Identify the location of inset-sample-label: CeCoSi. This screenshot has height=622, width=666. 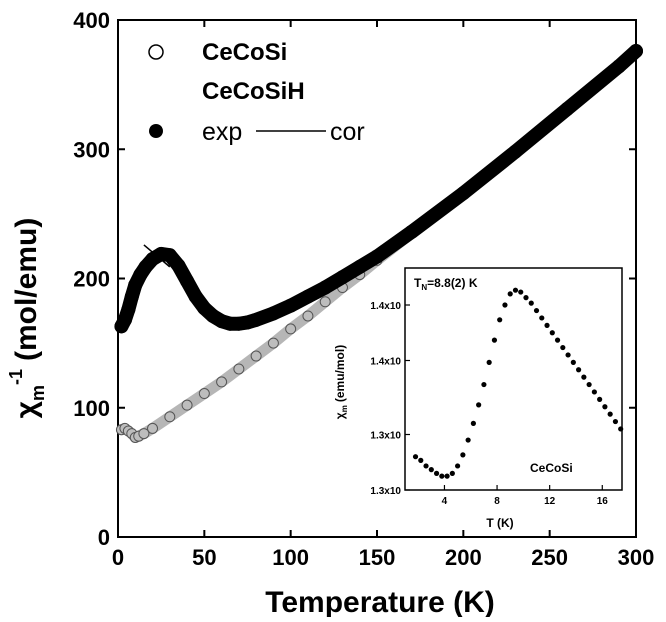
(551, 468).